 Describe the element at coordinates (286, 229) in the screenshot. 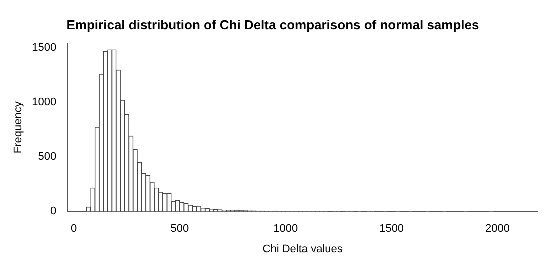

I see `x-tick-label: 1000` at that location.